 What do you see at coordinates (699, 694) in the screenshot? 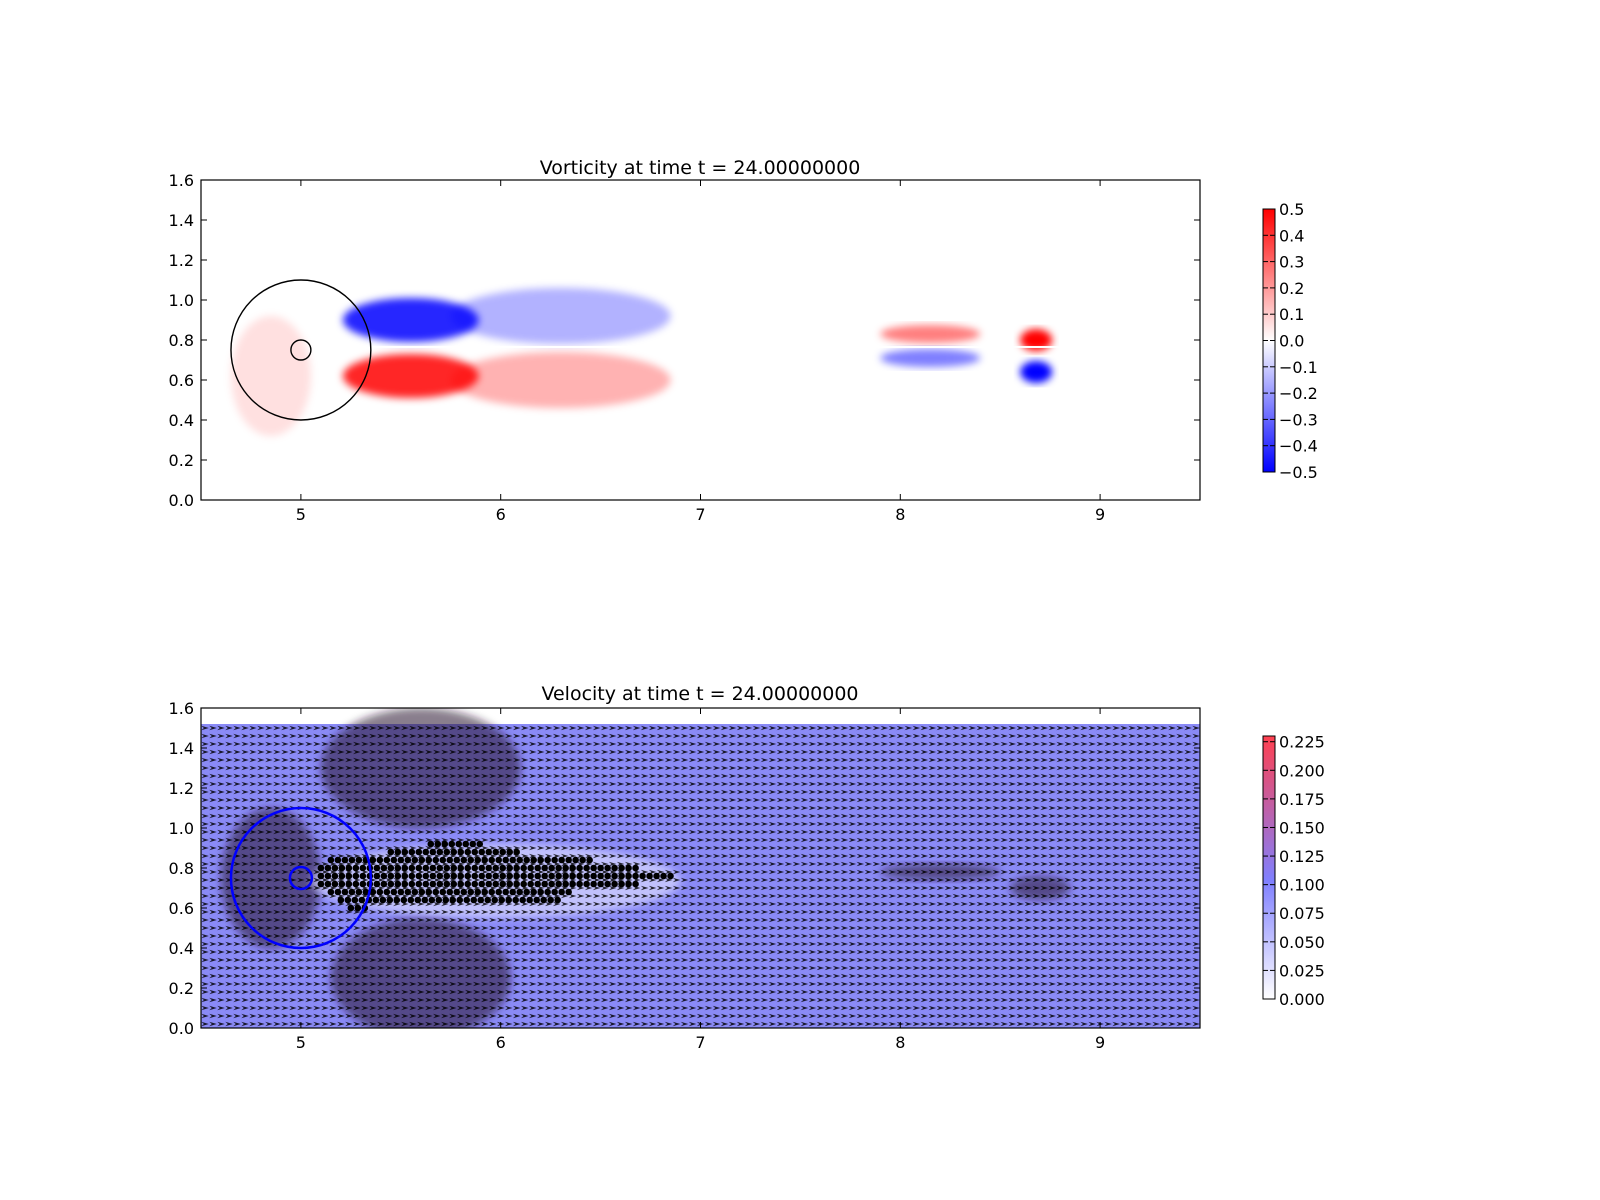
I see `velocity-title: Velocity at time t = 24.00000000` at bounding box center [699, 694].